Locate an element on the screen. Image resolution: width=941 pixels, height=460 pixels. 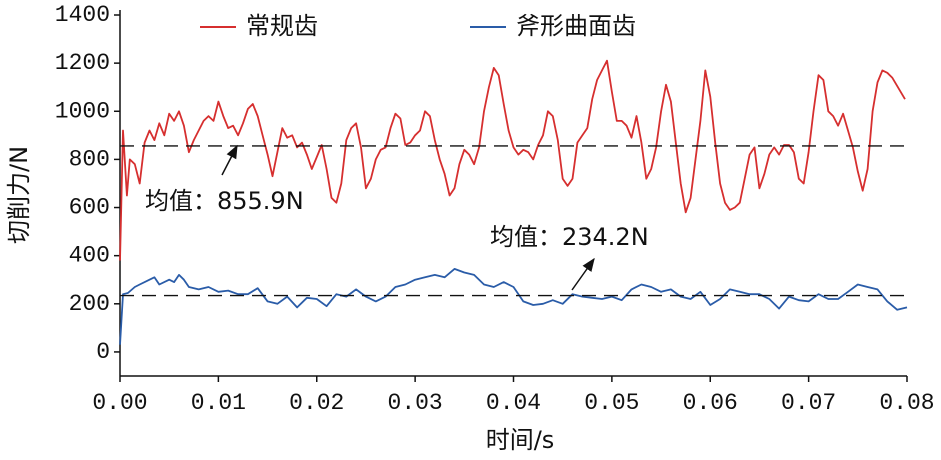
y-axis-label: 切削力/N is located at coordinates (19, 195).